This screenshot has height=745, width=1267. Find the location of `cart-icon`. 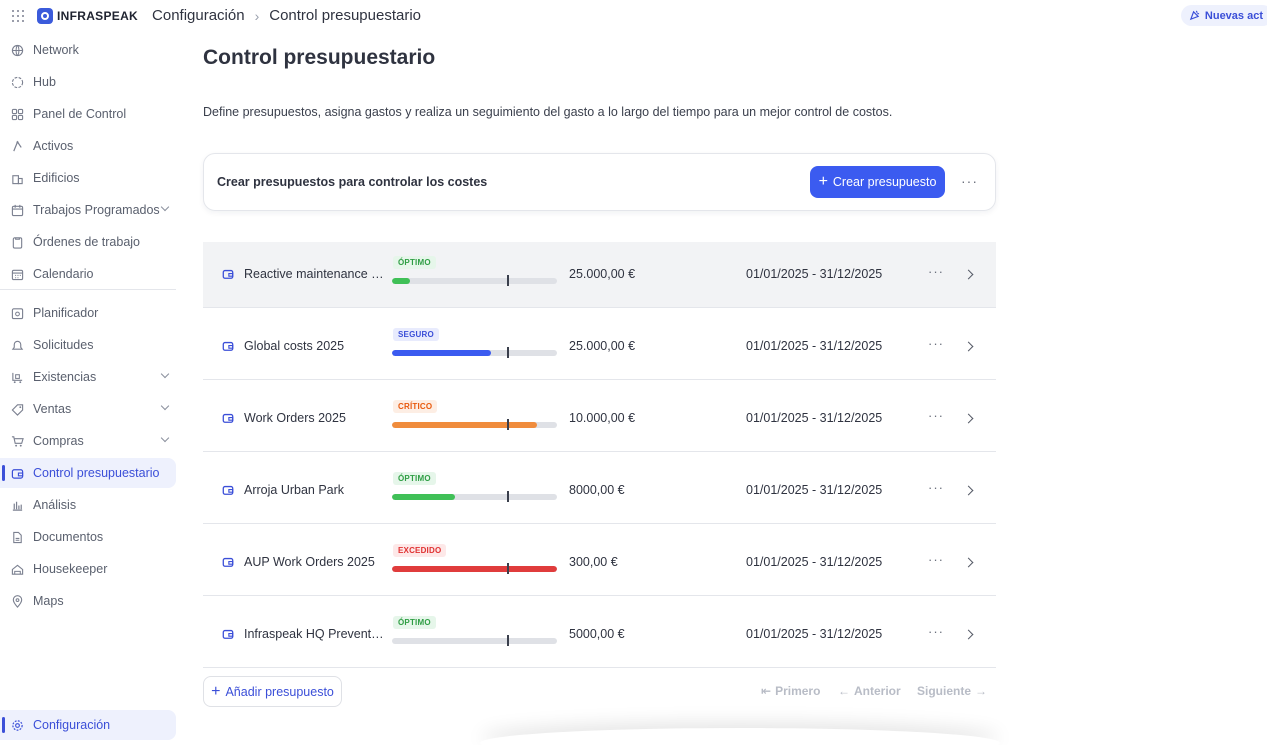

cart-icon is located at coordinates (17, 441).